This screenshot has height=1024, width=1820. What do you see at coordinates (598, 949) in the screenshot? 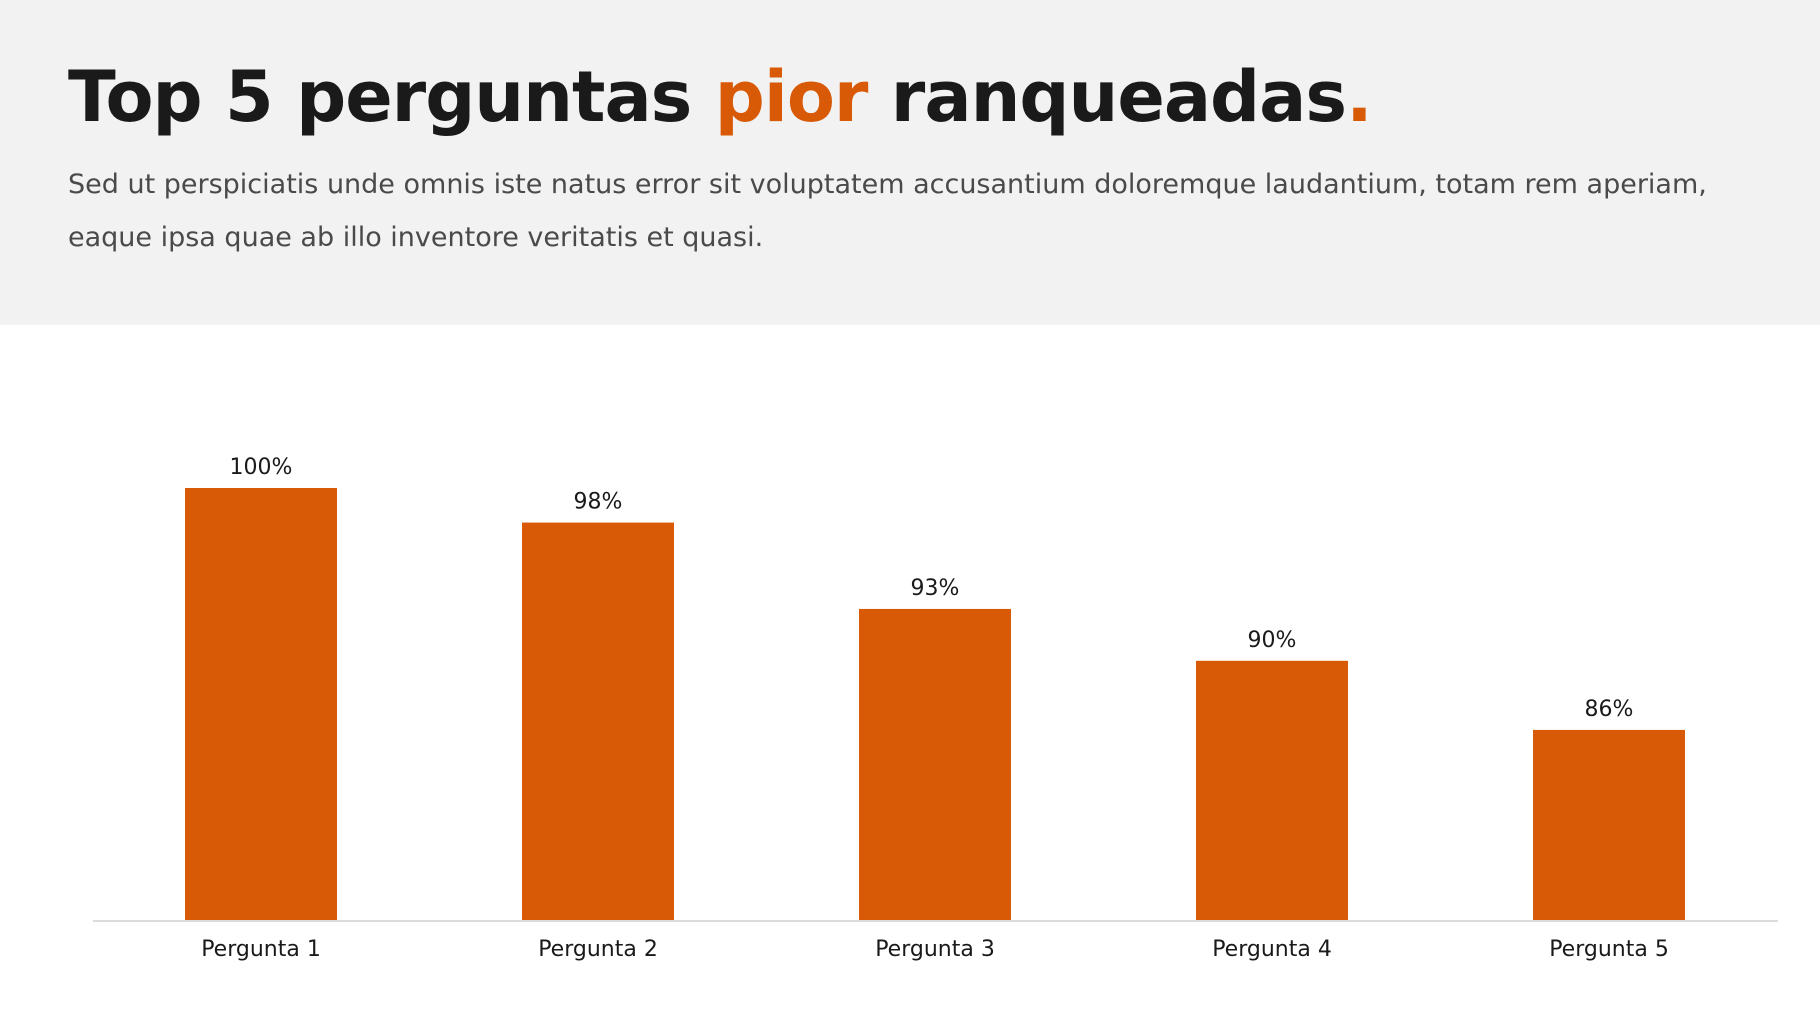
I see `category-label-2: Pergunta 2` at bounding box center [598, 949].